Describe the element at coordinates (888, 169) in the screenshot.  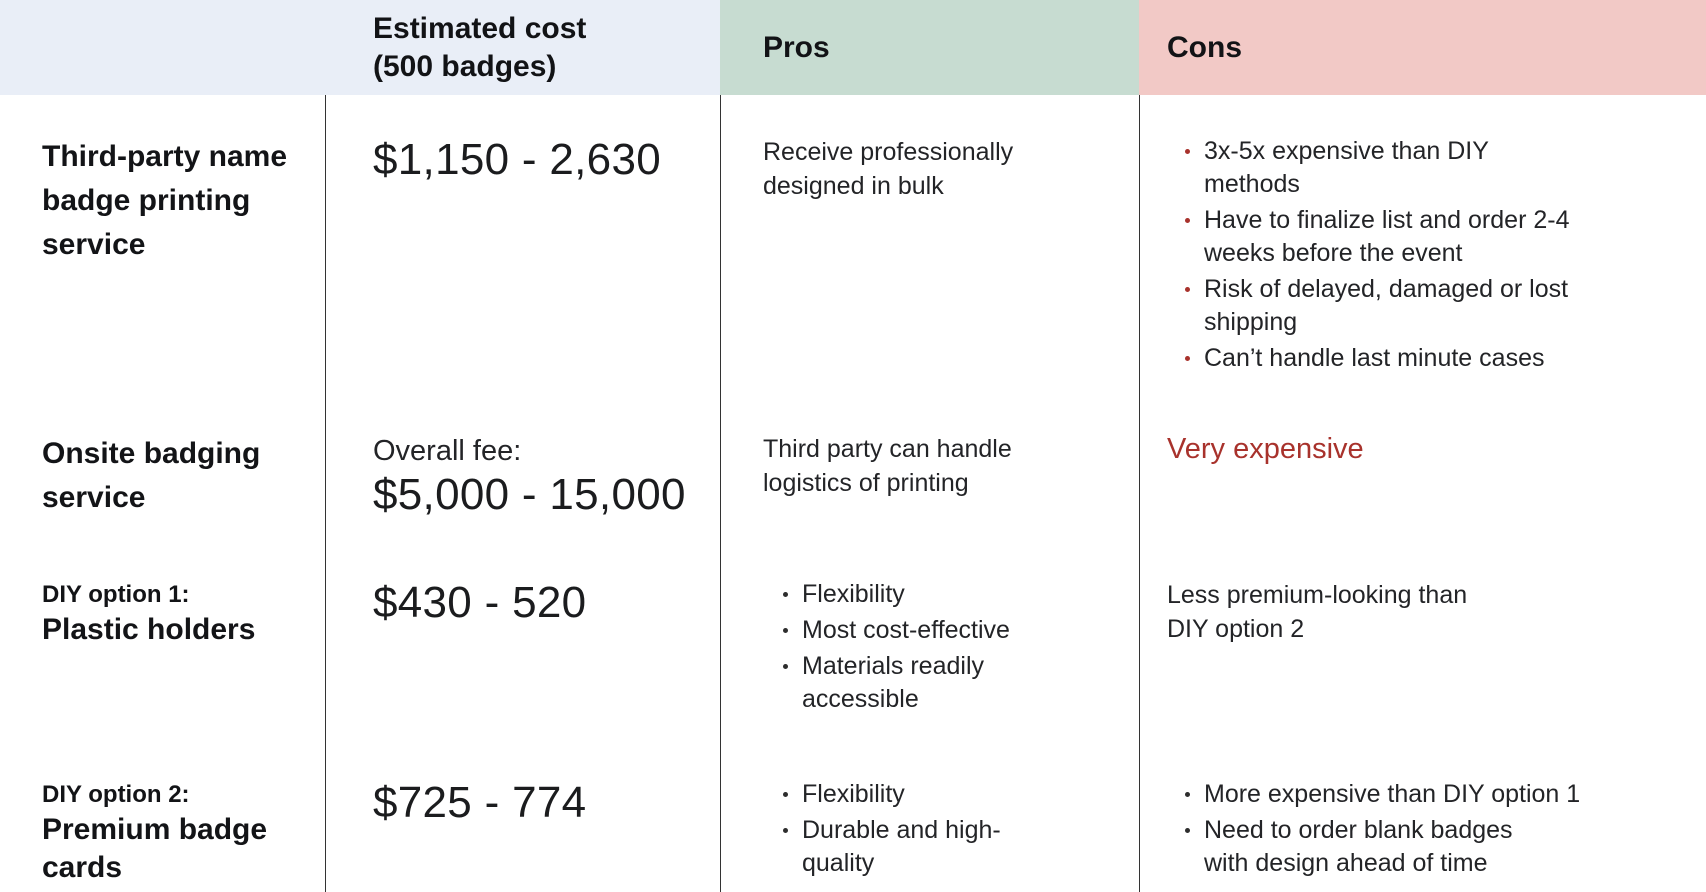
I see `pros-text: Receive professionally designed in bulk` at that location.